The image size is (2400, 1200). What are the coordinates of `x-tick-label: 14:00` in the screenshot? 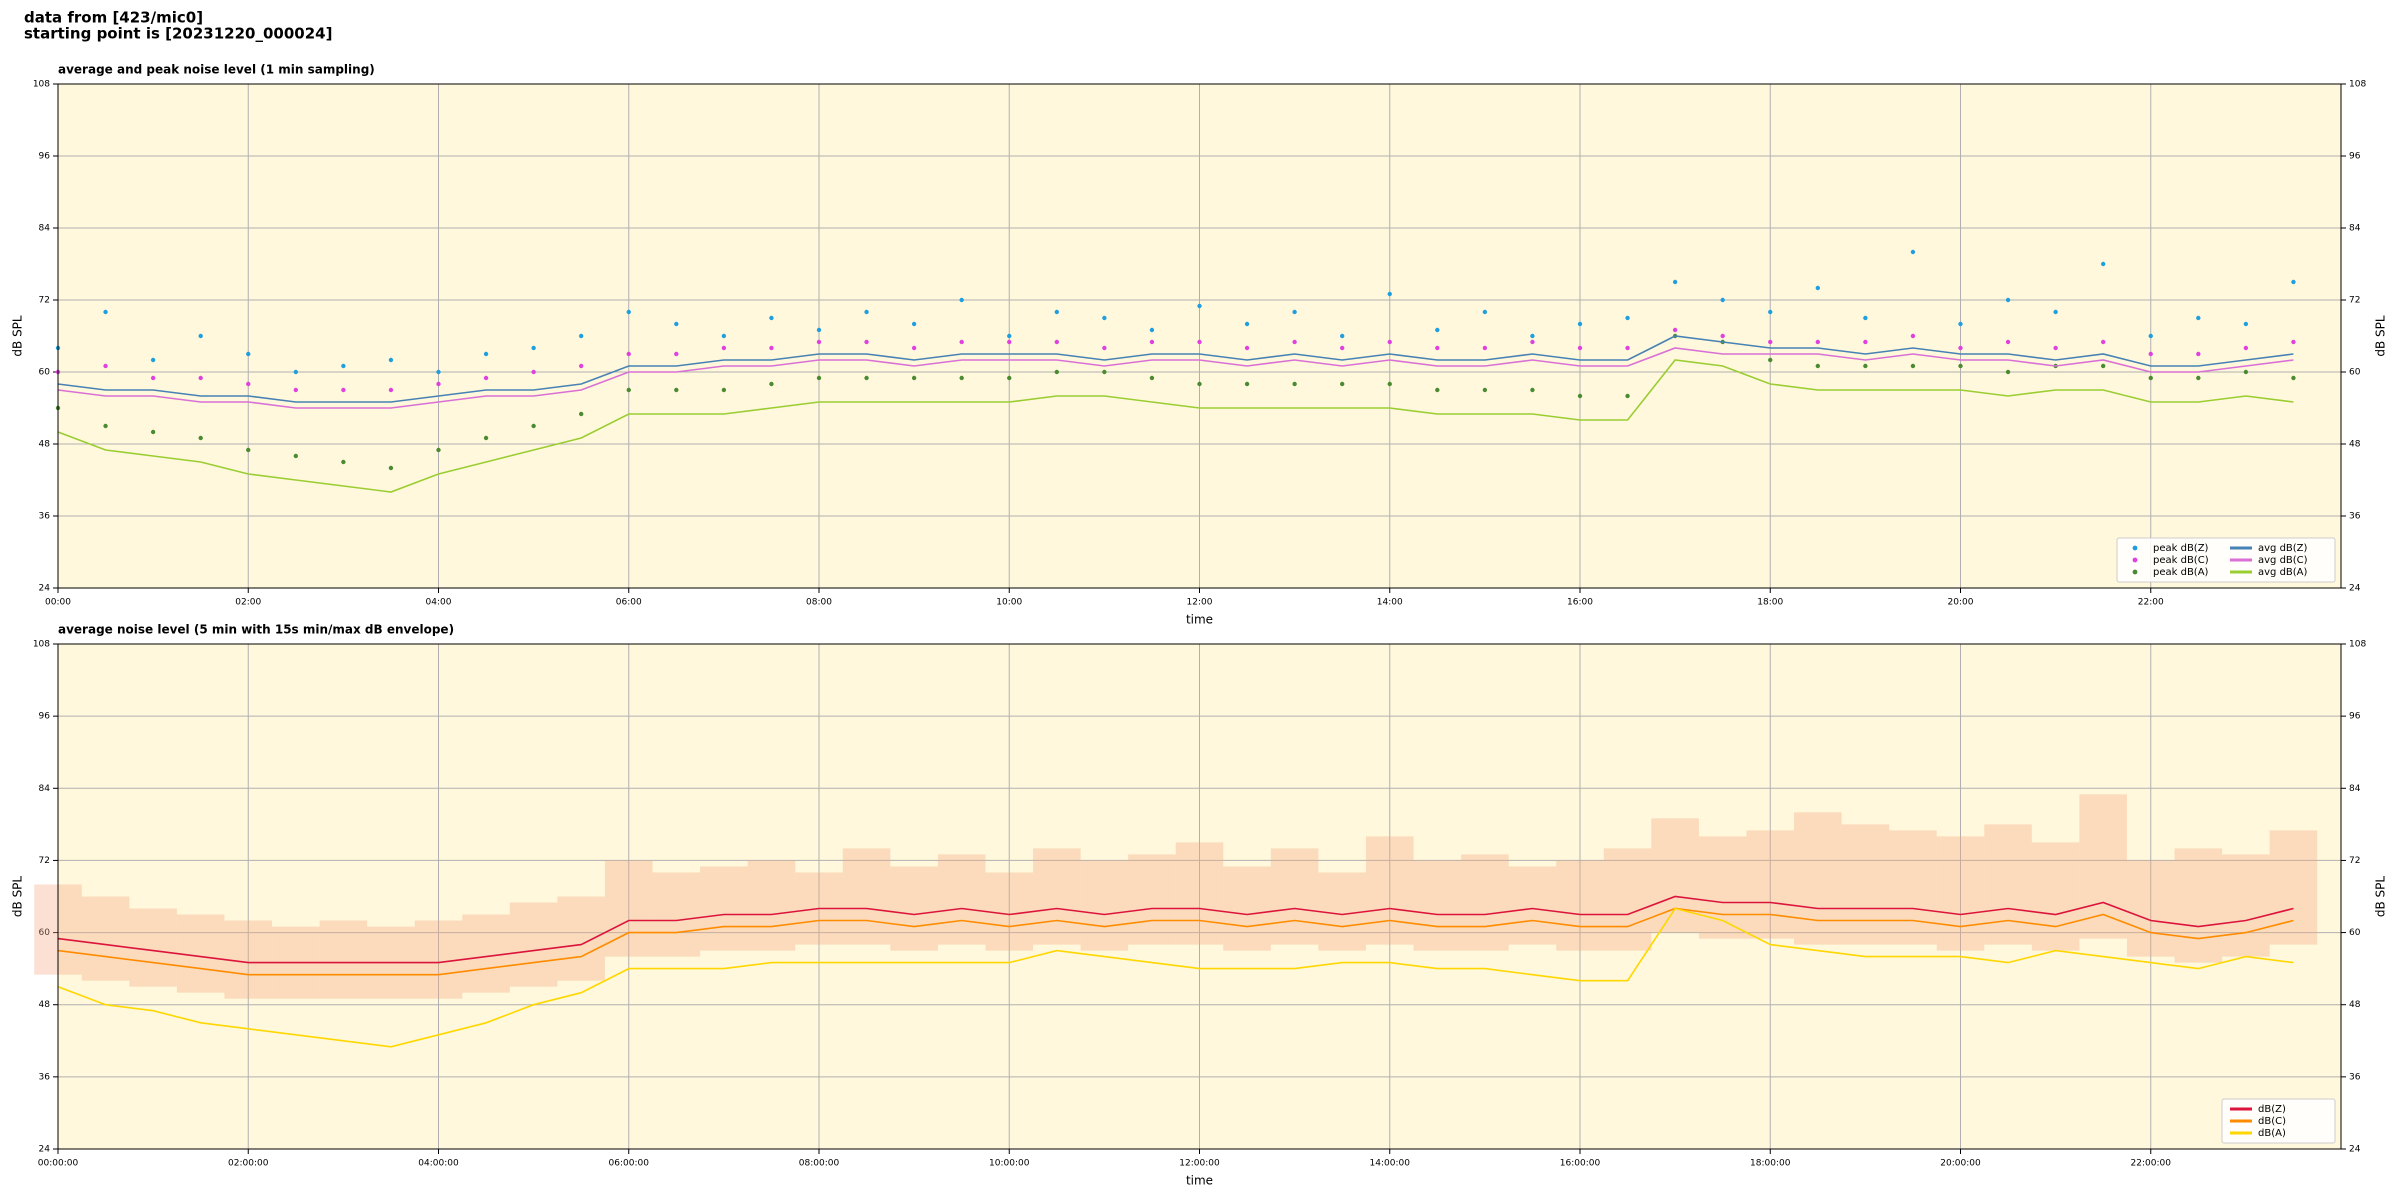 It's located at (1390, 603).